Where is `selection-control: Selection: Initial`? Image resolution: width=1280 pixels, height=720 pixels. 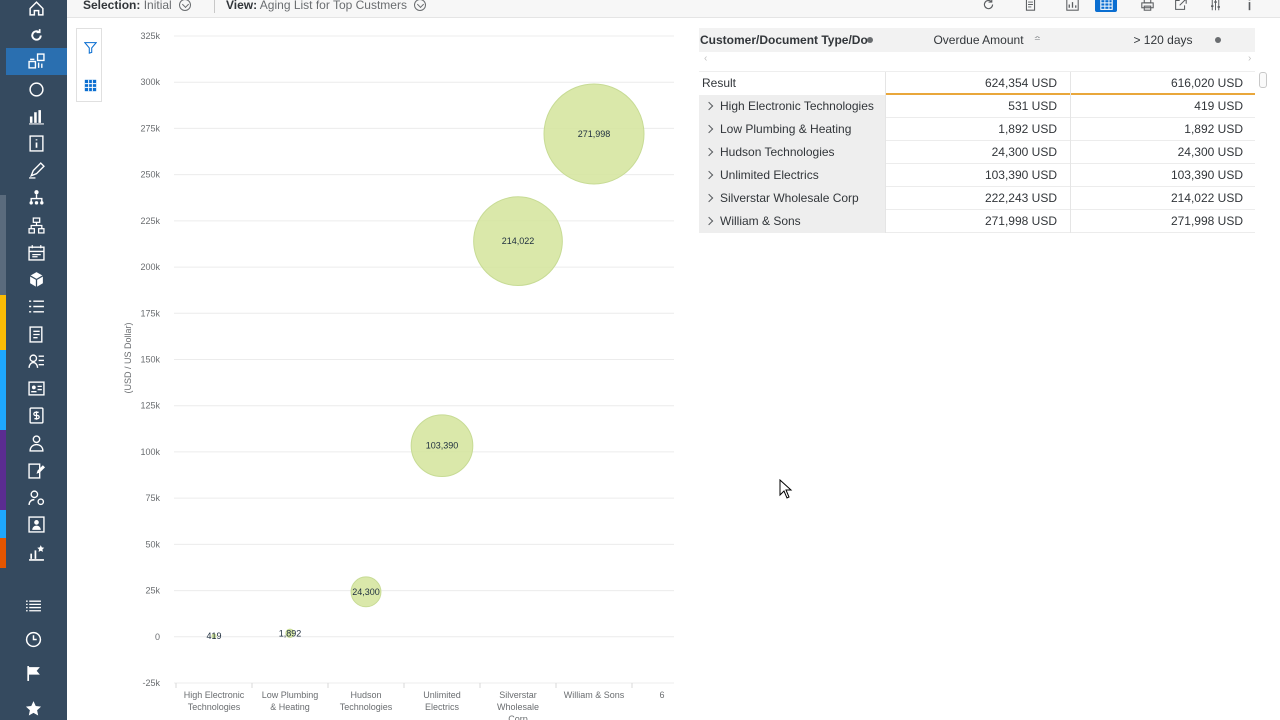
selection-control: Selection: Initial is located at coordinates (137, 6).